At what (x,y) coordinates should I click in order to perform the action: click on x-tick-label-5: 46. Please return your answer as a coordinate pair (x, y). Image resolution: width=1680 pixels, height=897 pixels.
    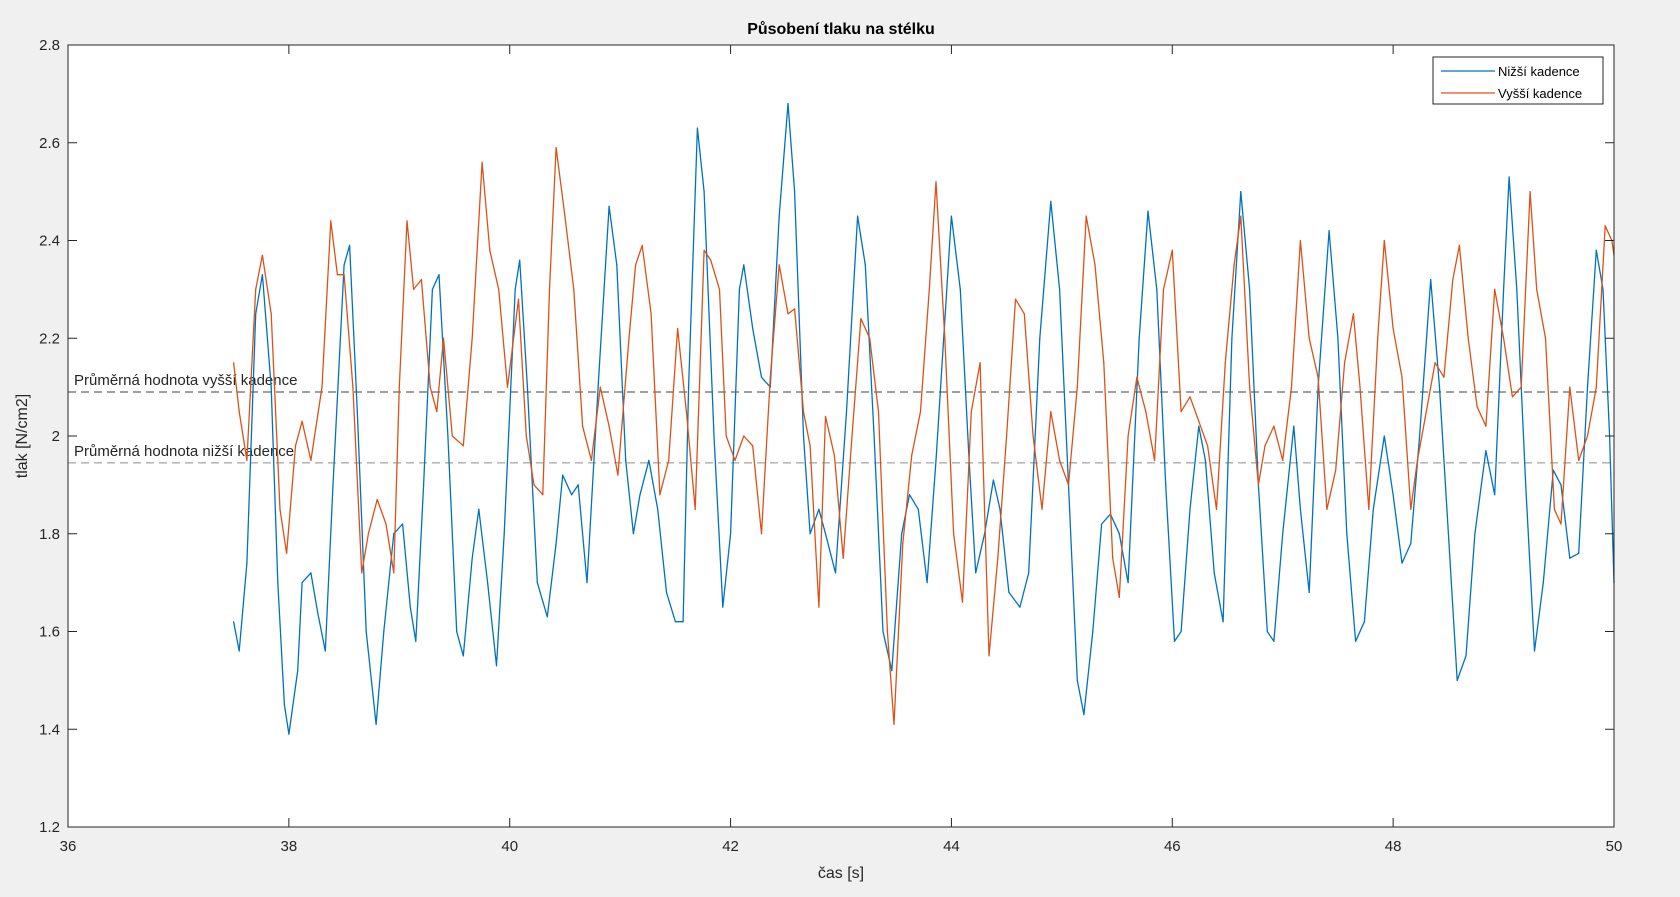
    Looking at the image, I should click on (1172, 846).